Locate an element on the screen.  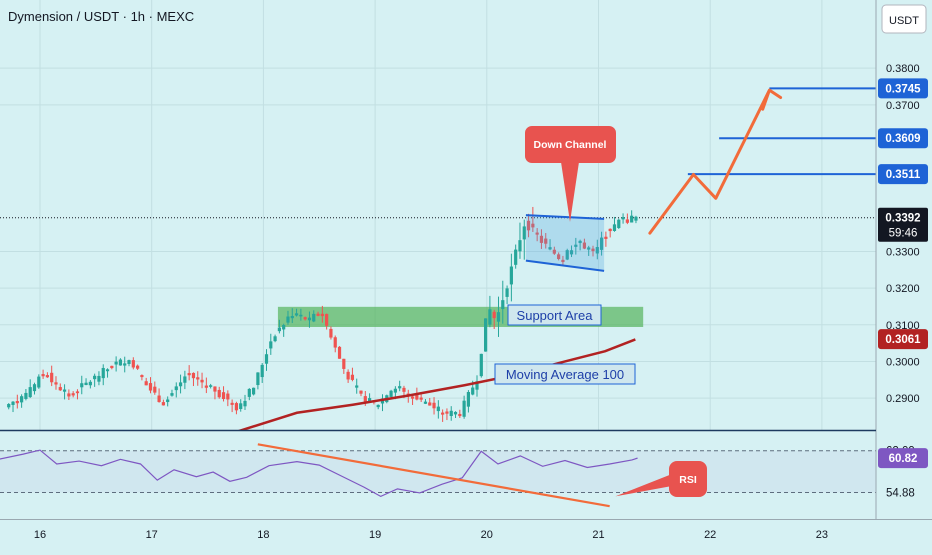
y-tick-label: 0.3200 is located at coordinates (903, 289).